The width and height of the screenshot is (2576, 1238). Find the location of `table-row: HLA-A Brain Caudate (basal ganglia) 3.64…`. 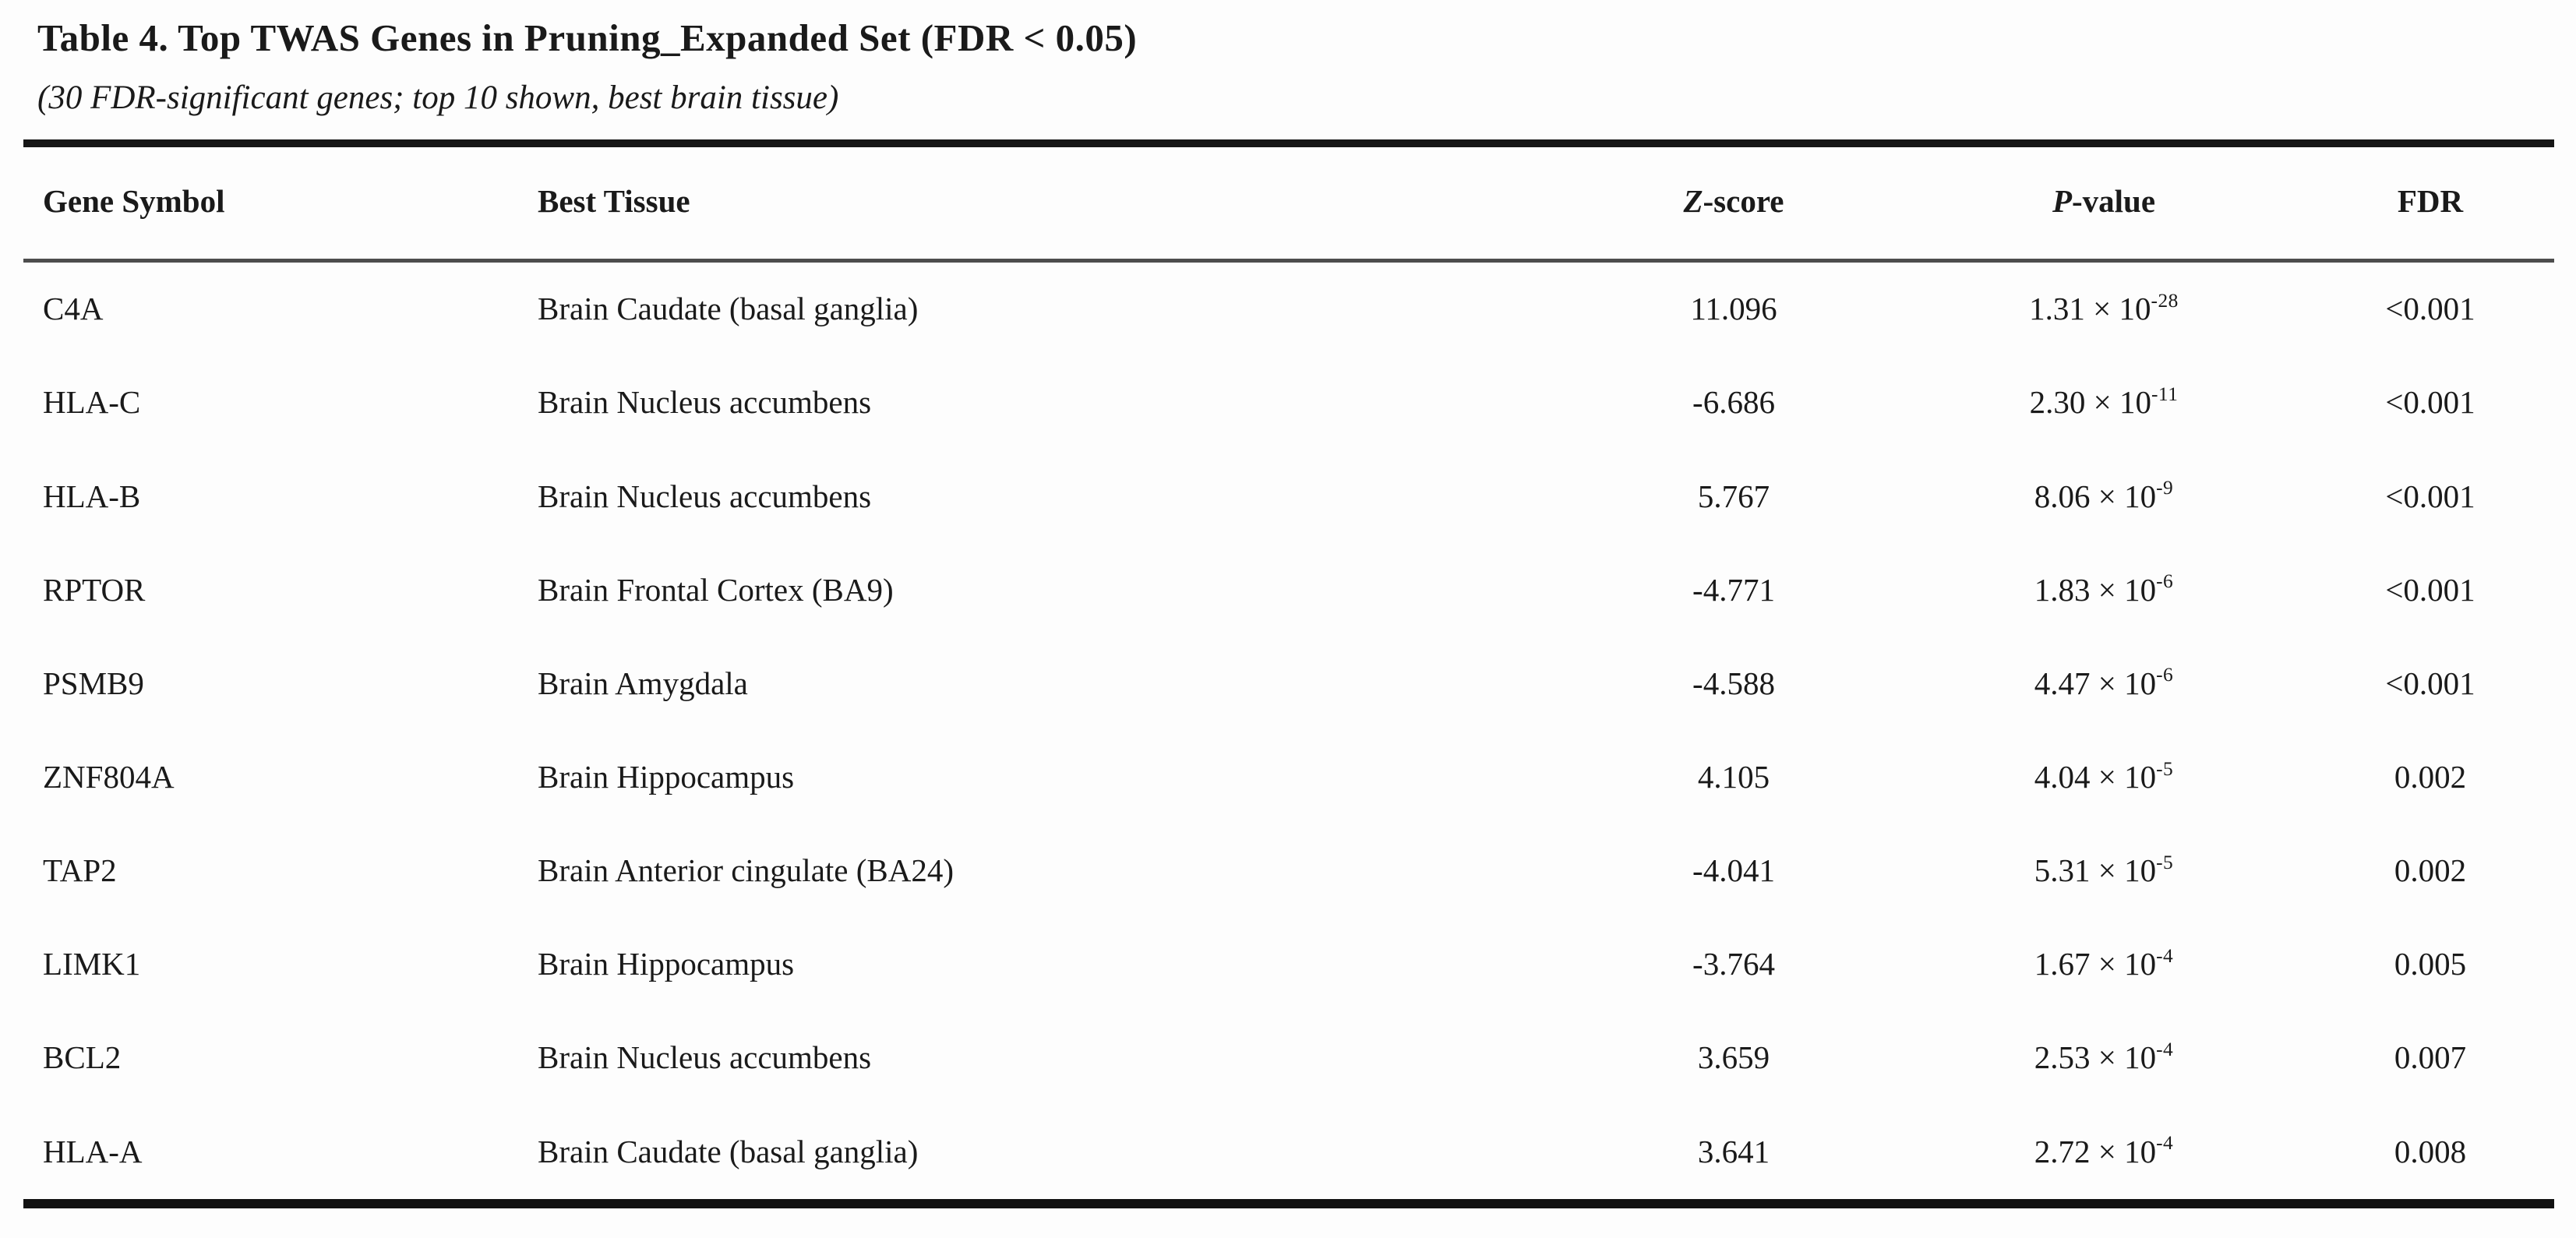

table-row: HLA-A Brain Caudate (basal ganglia) 3.64… is located at coordinates (1288, 1155).